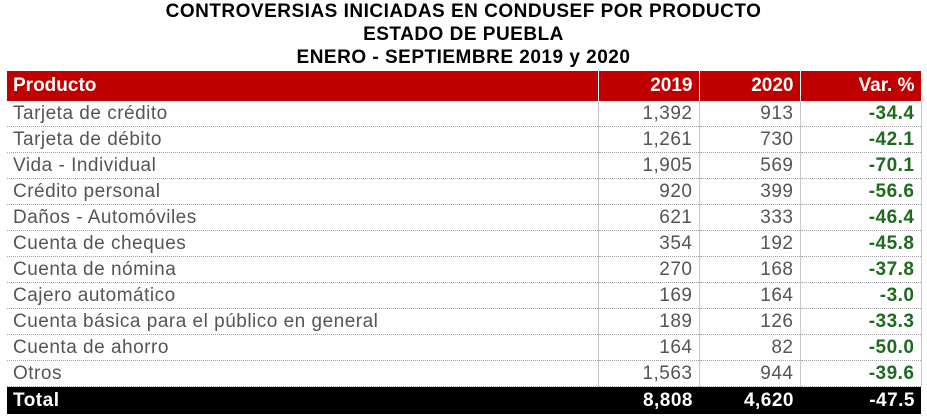 Image resolution: width=927 pixels, height=419 pixels. Describe the element at coordinates (303, 139) in the screenshot. I see `cell-producto: Tarjeta de débito` at that location.